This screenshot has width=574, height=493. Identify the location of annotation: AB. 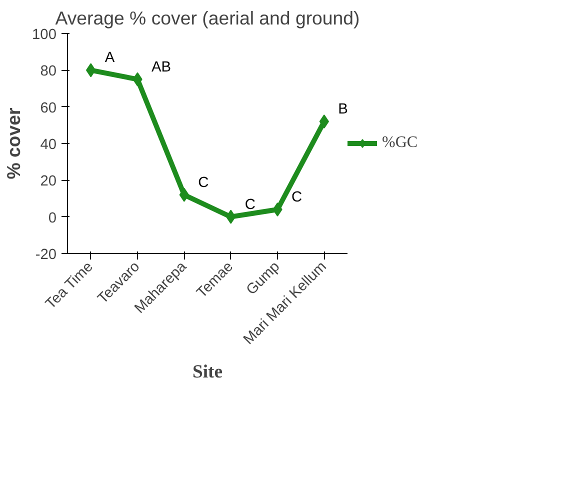
(162, 67).